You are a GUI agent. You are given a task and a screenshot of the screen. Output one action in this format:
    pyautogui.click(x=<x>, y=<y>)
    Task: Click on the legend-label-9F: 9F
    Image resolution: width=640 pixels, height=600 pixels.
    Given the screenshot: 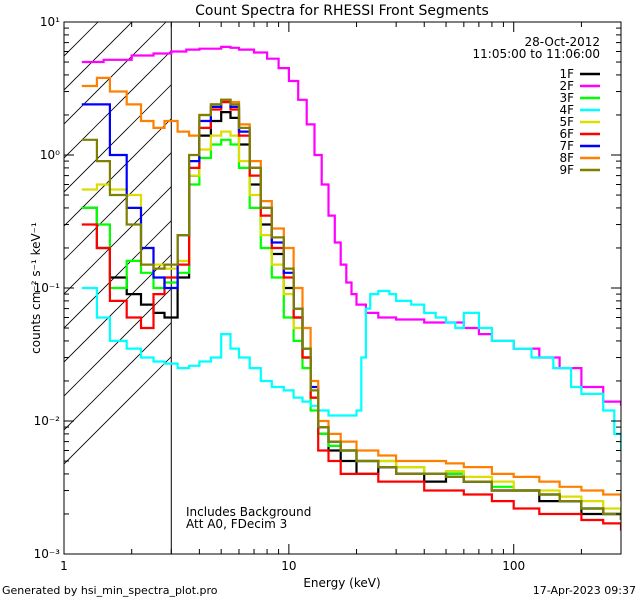 What is the action you would take?
    pyautogui.click(x=566, y=170)
    